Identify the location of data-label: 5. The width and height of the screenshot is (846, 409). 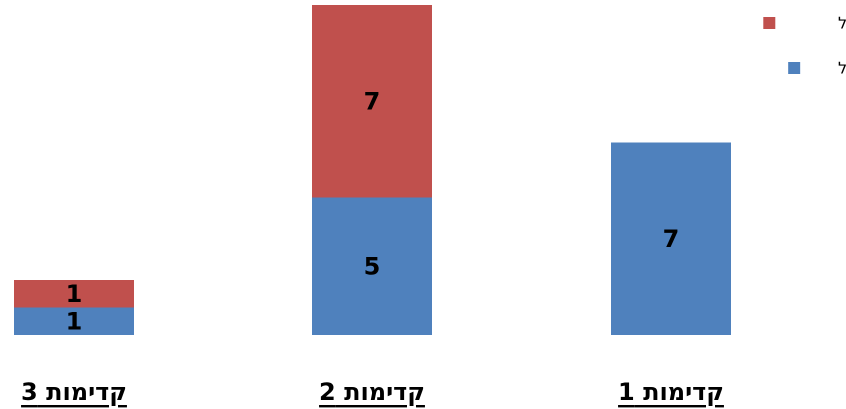
(372, 266).